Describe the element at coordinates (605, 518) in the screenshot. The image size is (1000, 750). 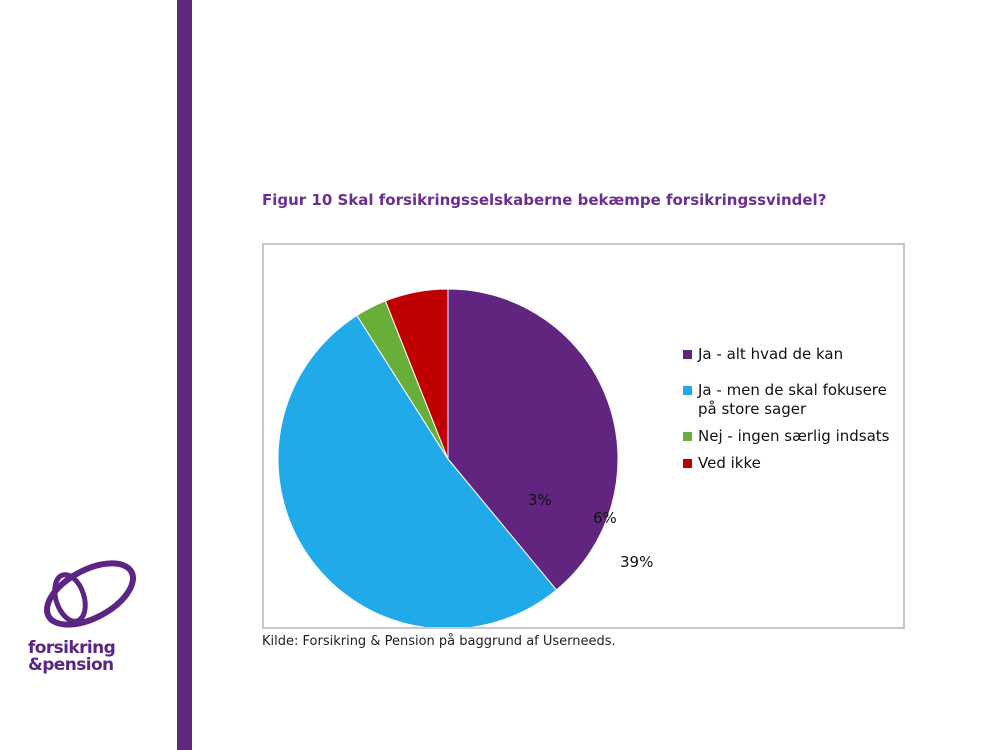
I see `pie-data-label-4: 6%` at that location.